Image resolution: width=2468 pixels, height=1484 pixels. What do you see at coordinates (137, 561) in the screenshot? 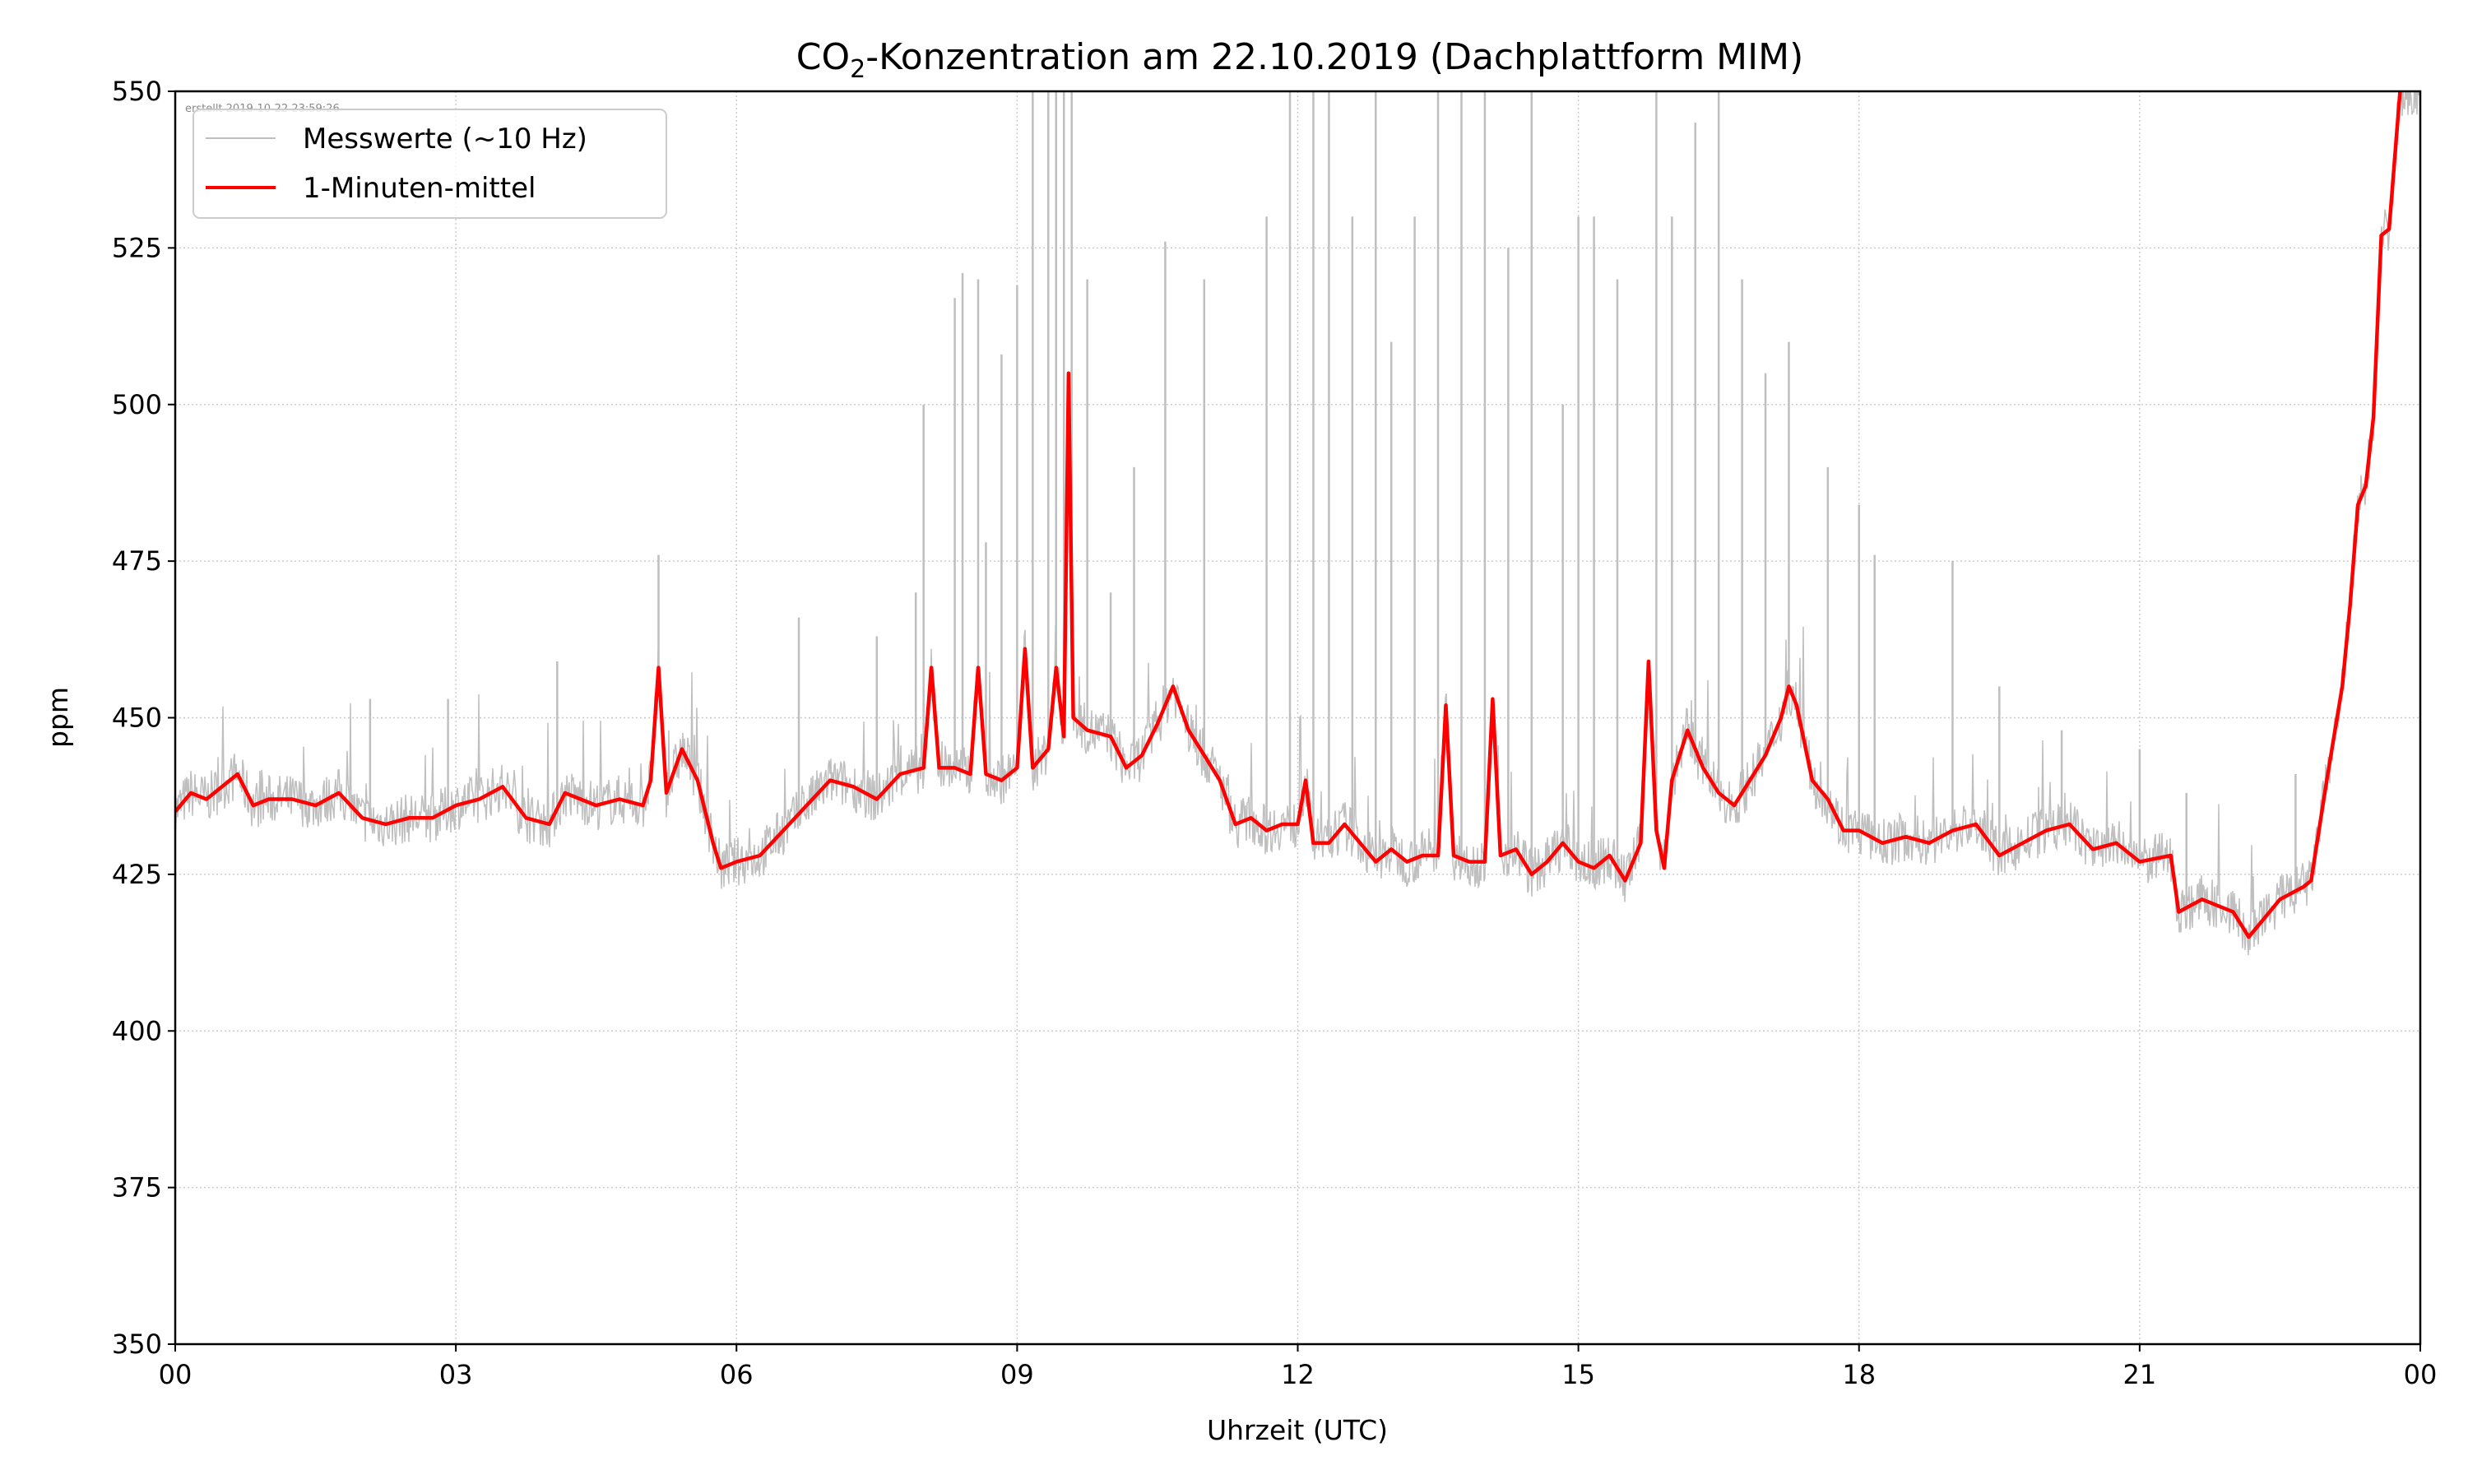
I see `y-tick-label: 475` at bounding box center [137, 561].